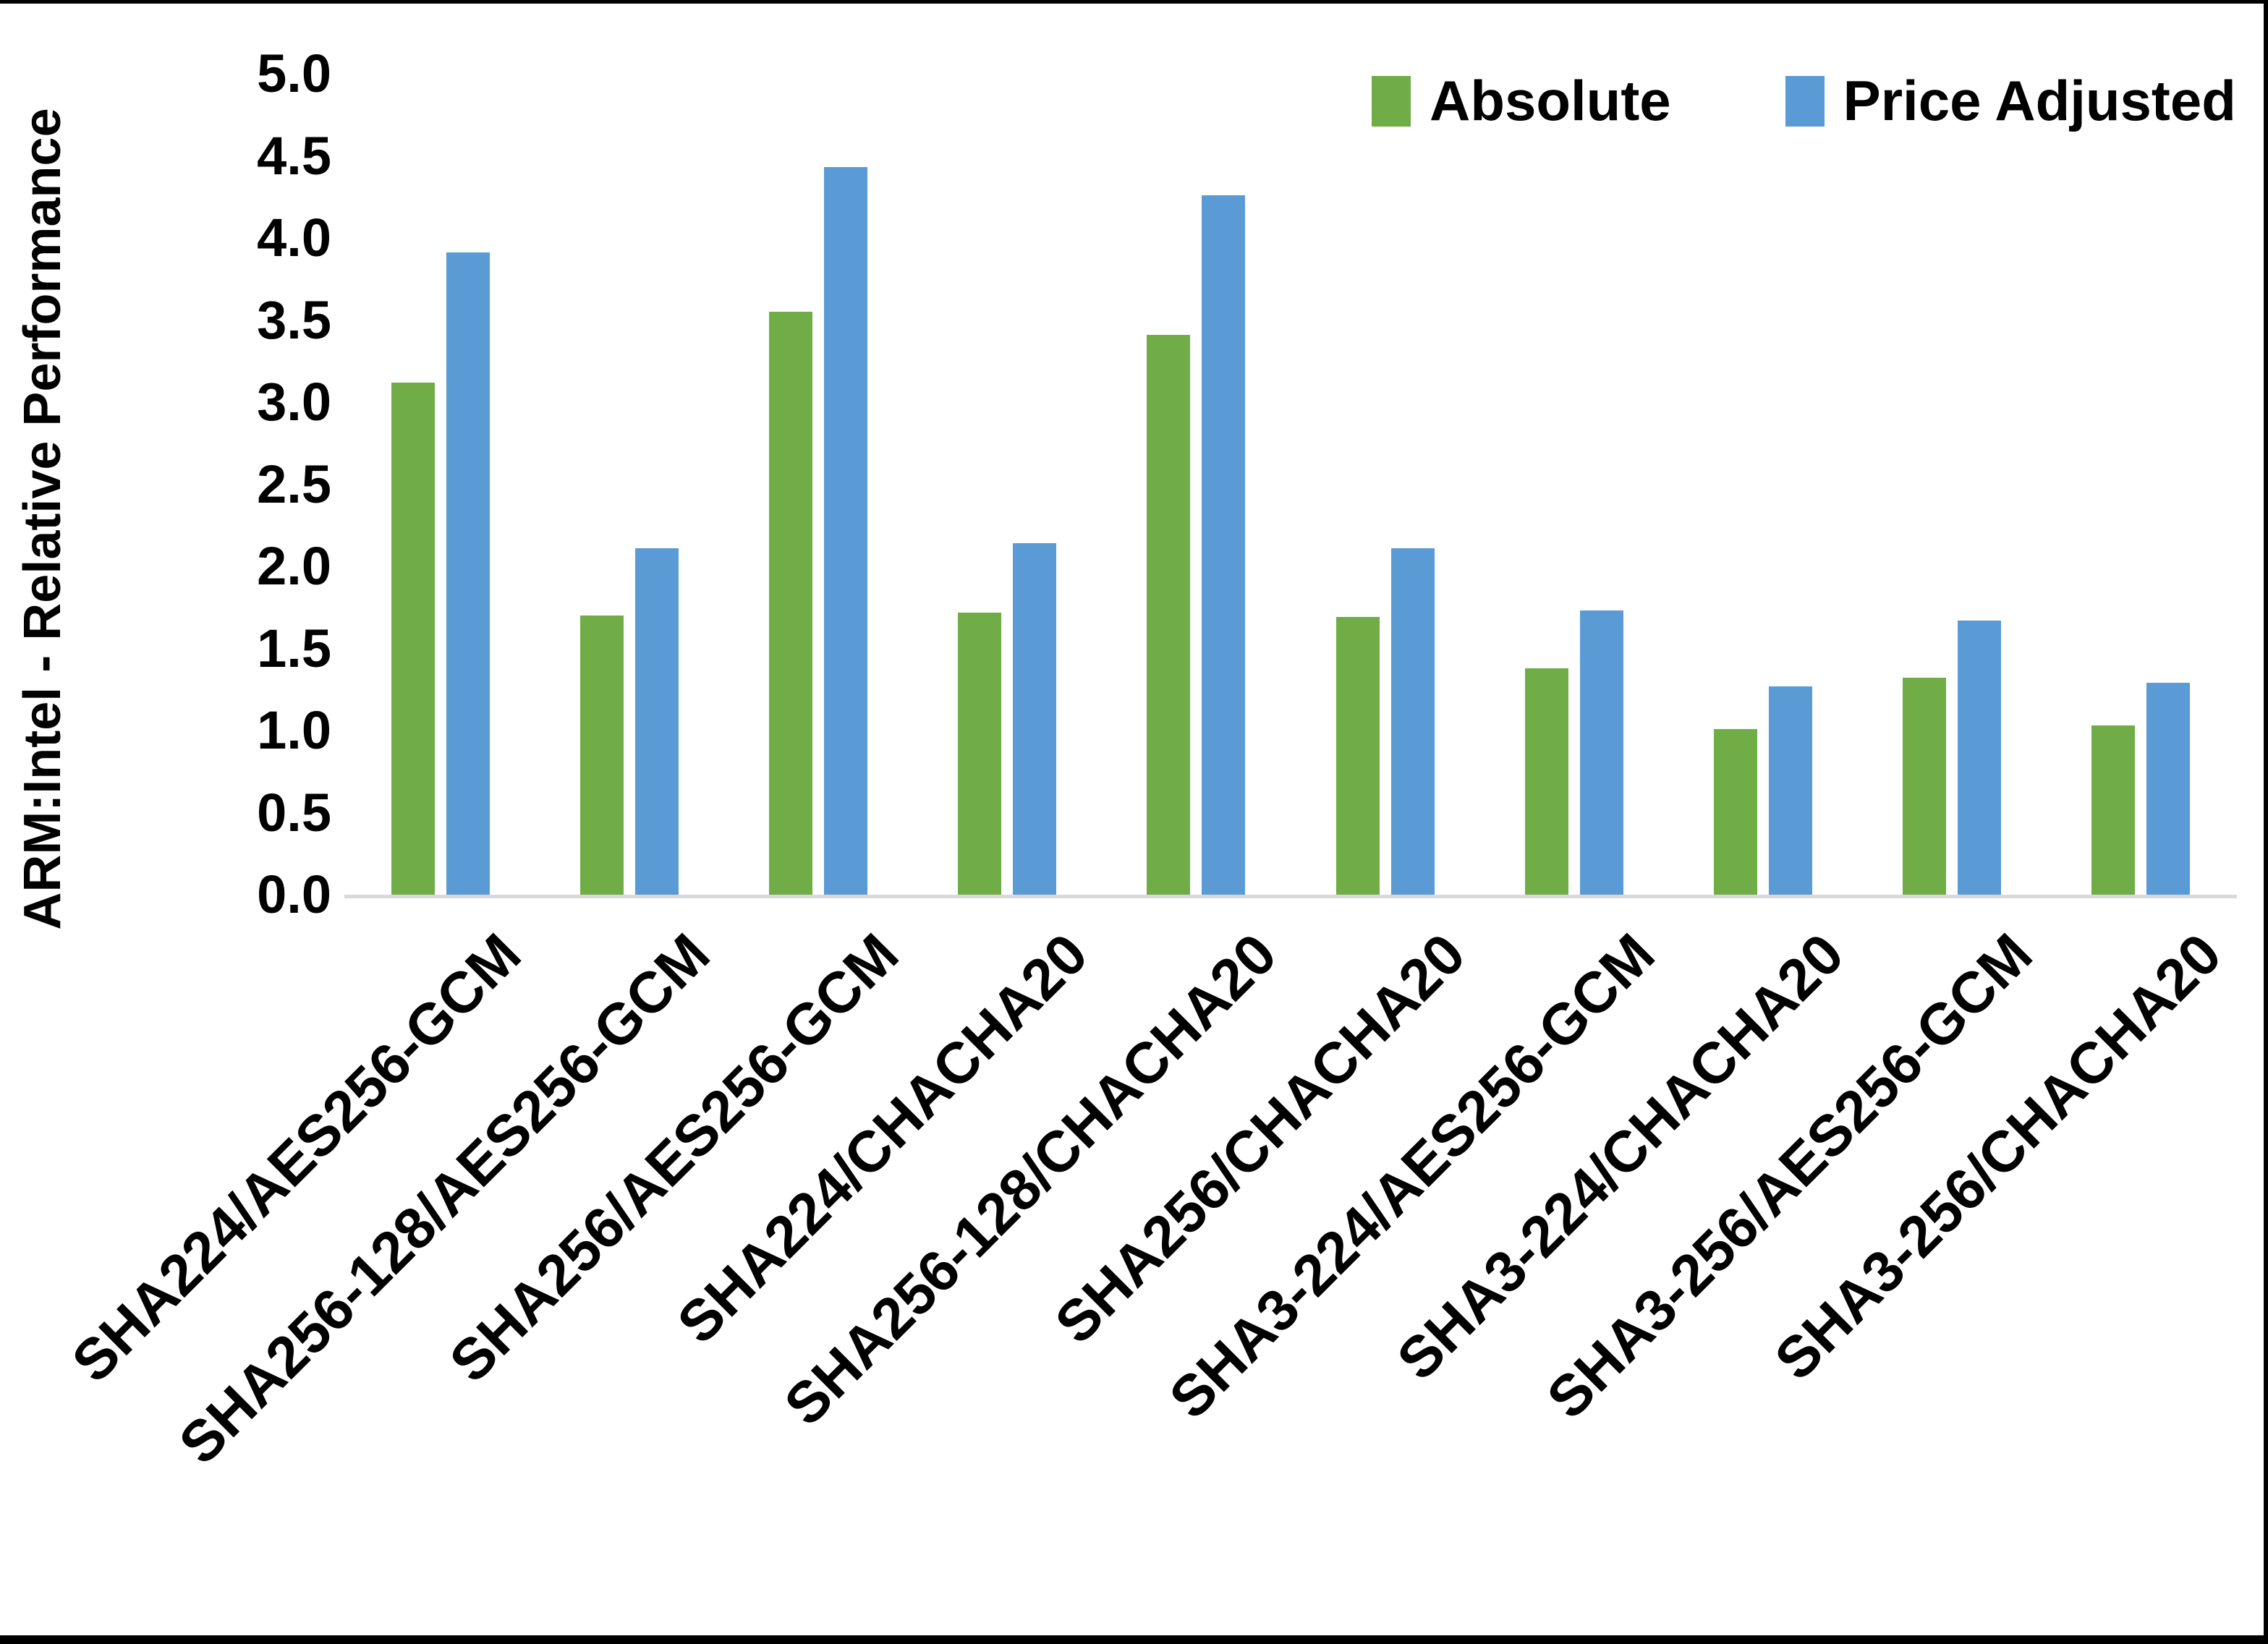 Image resolution: width=2268 pixels, height=1644 pixels. I want to click on y-tick-label: 2.0, so click(294, 566).